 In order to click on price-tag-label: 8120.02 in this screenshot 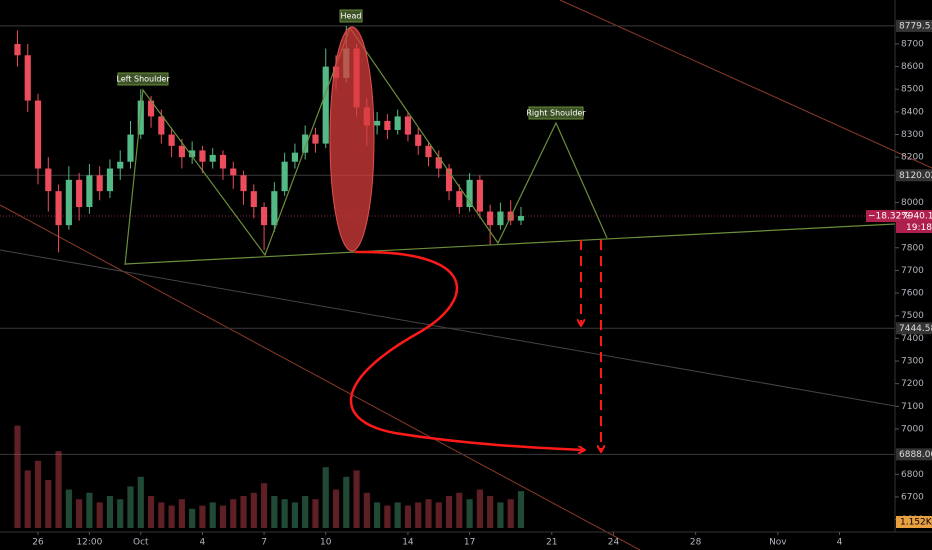, I will do `click(915, 176)`.